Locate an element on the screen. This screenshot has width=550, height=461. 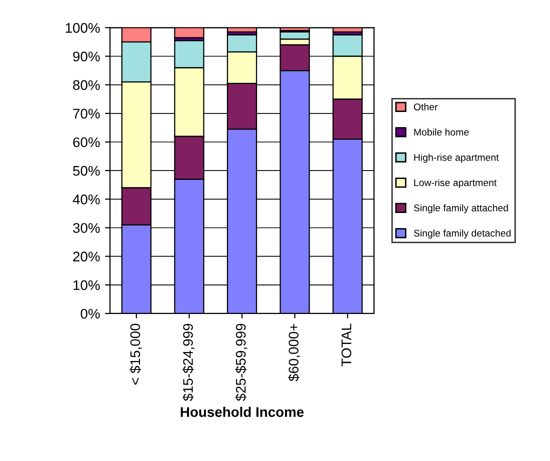
x-tick-label: $15-$24,999 is located at coordinates (188, 363).